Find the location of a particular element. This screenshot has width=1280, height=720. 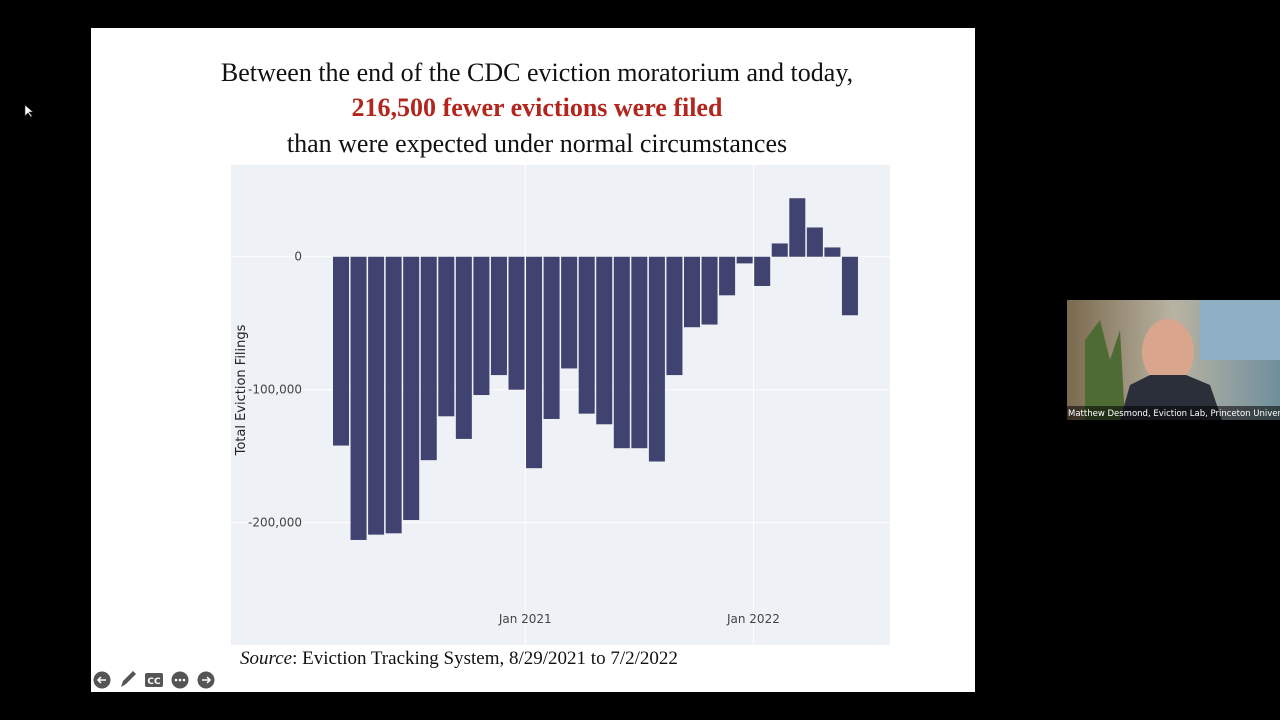

person-head is located at coordinates (1168, 352).